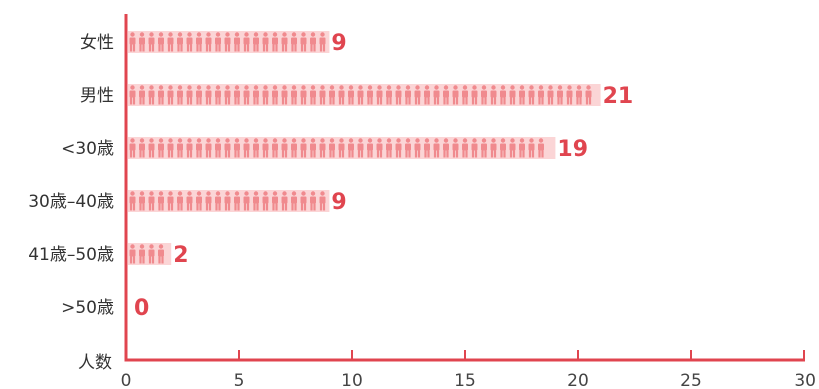 The image size is (819, 389). Describe the element at coordinates (97, 43) in the screenshot. I see `category-label: 女性` at that location.